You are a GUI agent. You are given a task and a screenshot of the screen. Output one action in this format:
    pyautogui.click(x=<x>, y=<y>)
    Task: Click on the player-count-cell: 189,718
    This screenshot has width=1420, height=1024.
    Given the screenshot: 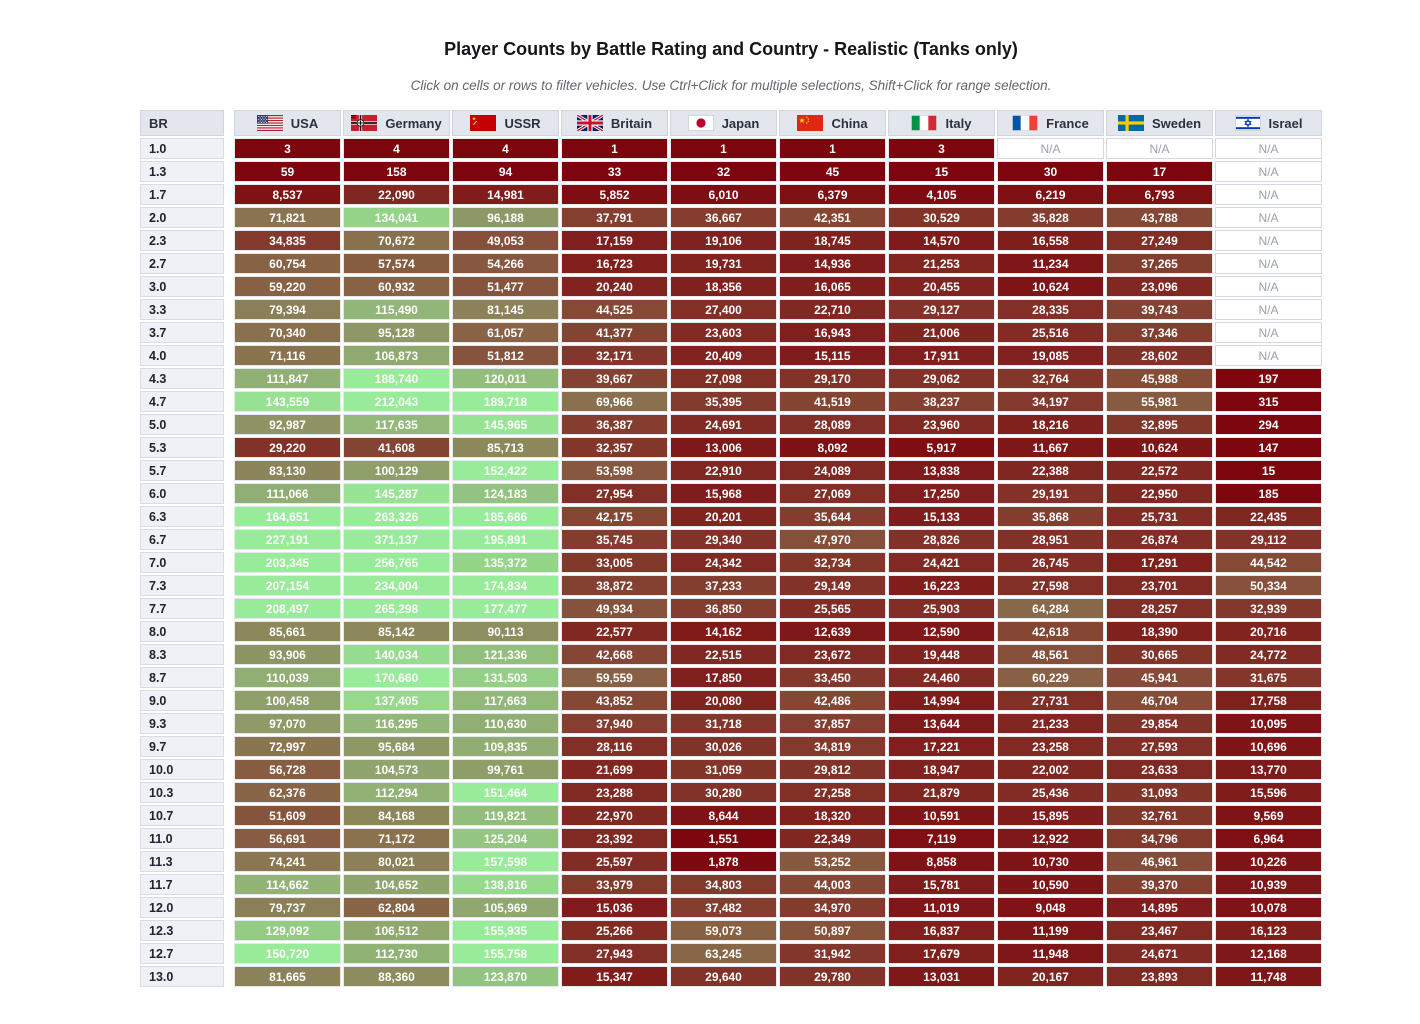 What is the action you would take?
    pyautogui.click(x=505, y=401)
    